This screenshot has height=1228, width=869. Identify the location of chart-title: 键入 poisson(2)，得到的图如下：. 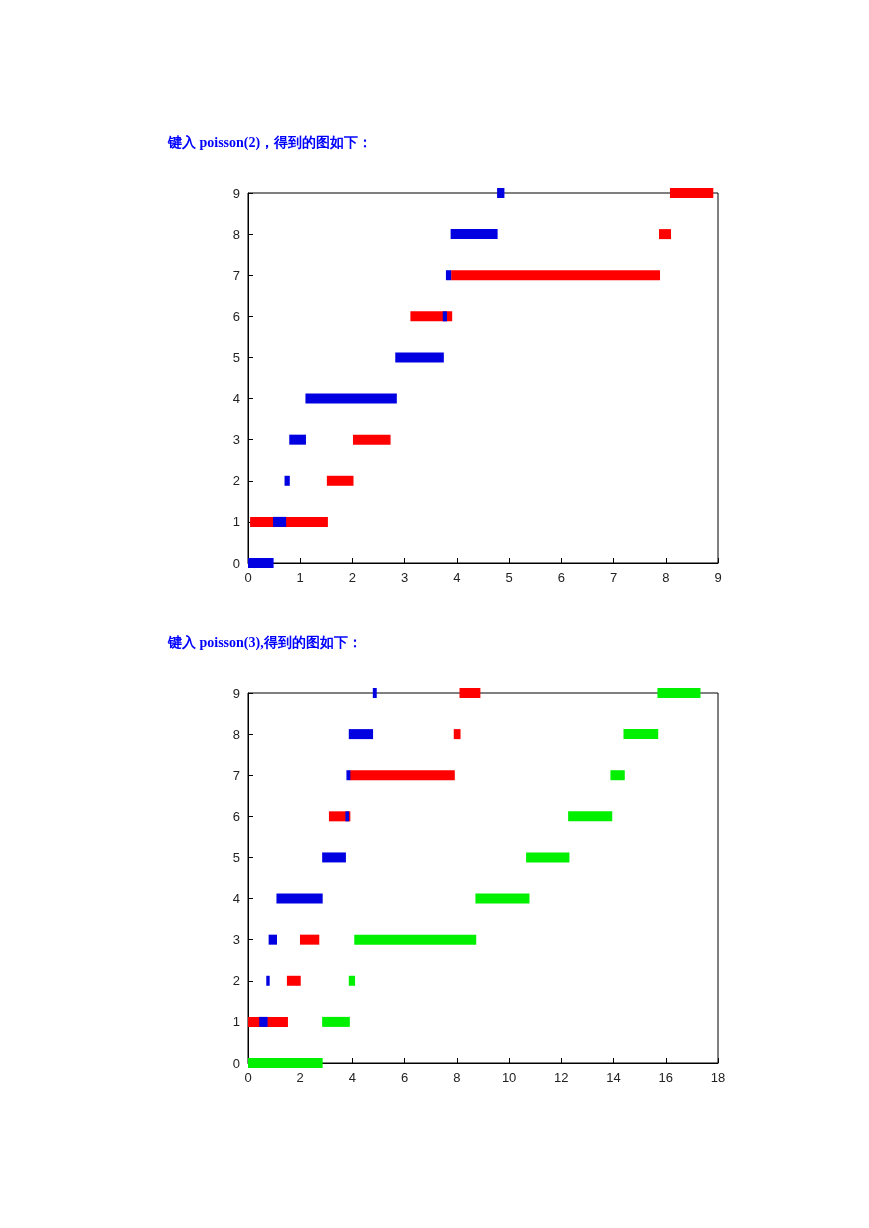
(270, 142).